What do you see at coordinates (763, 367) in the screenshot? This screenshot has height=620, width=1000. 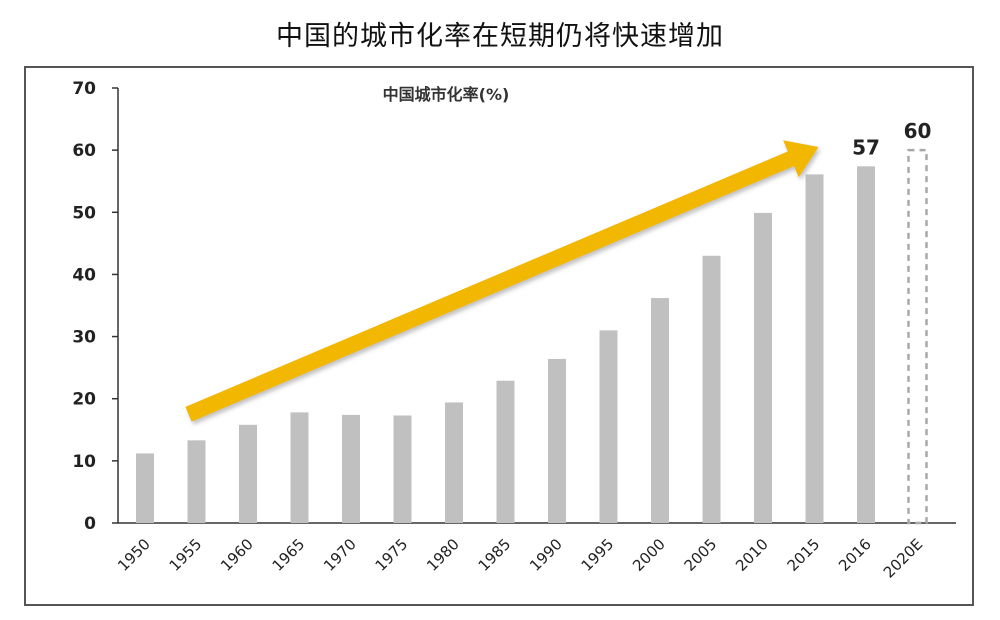 I see `bar-2010` at bounding box center [763, 367].